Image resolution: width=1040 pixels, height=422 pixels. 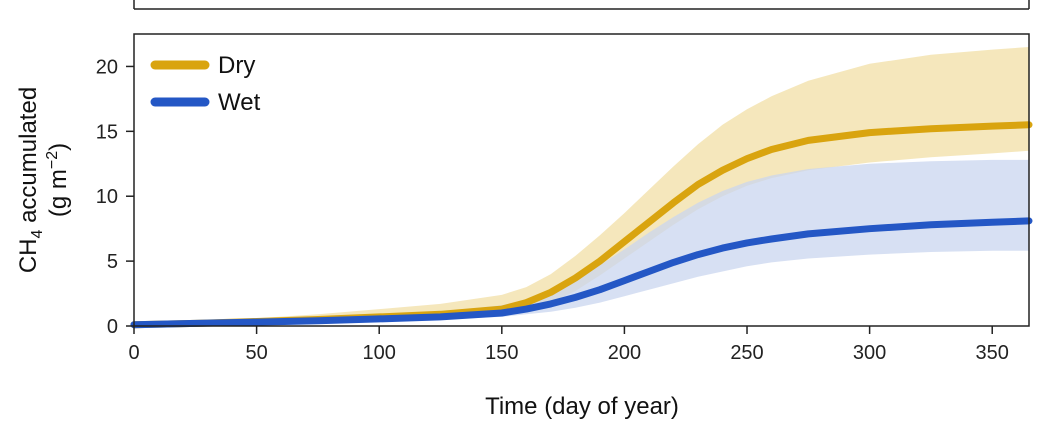 What do you see at coordinates (501, 353) in the screenshot?
I see `x-tick-label-150: 150` at bounding box center [501, 353].